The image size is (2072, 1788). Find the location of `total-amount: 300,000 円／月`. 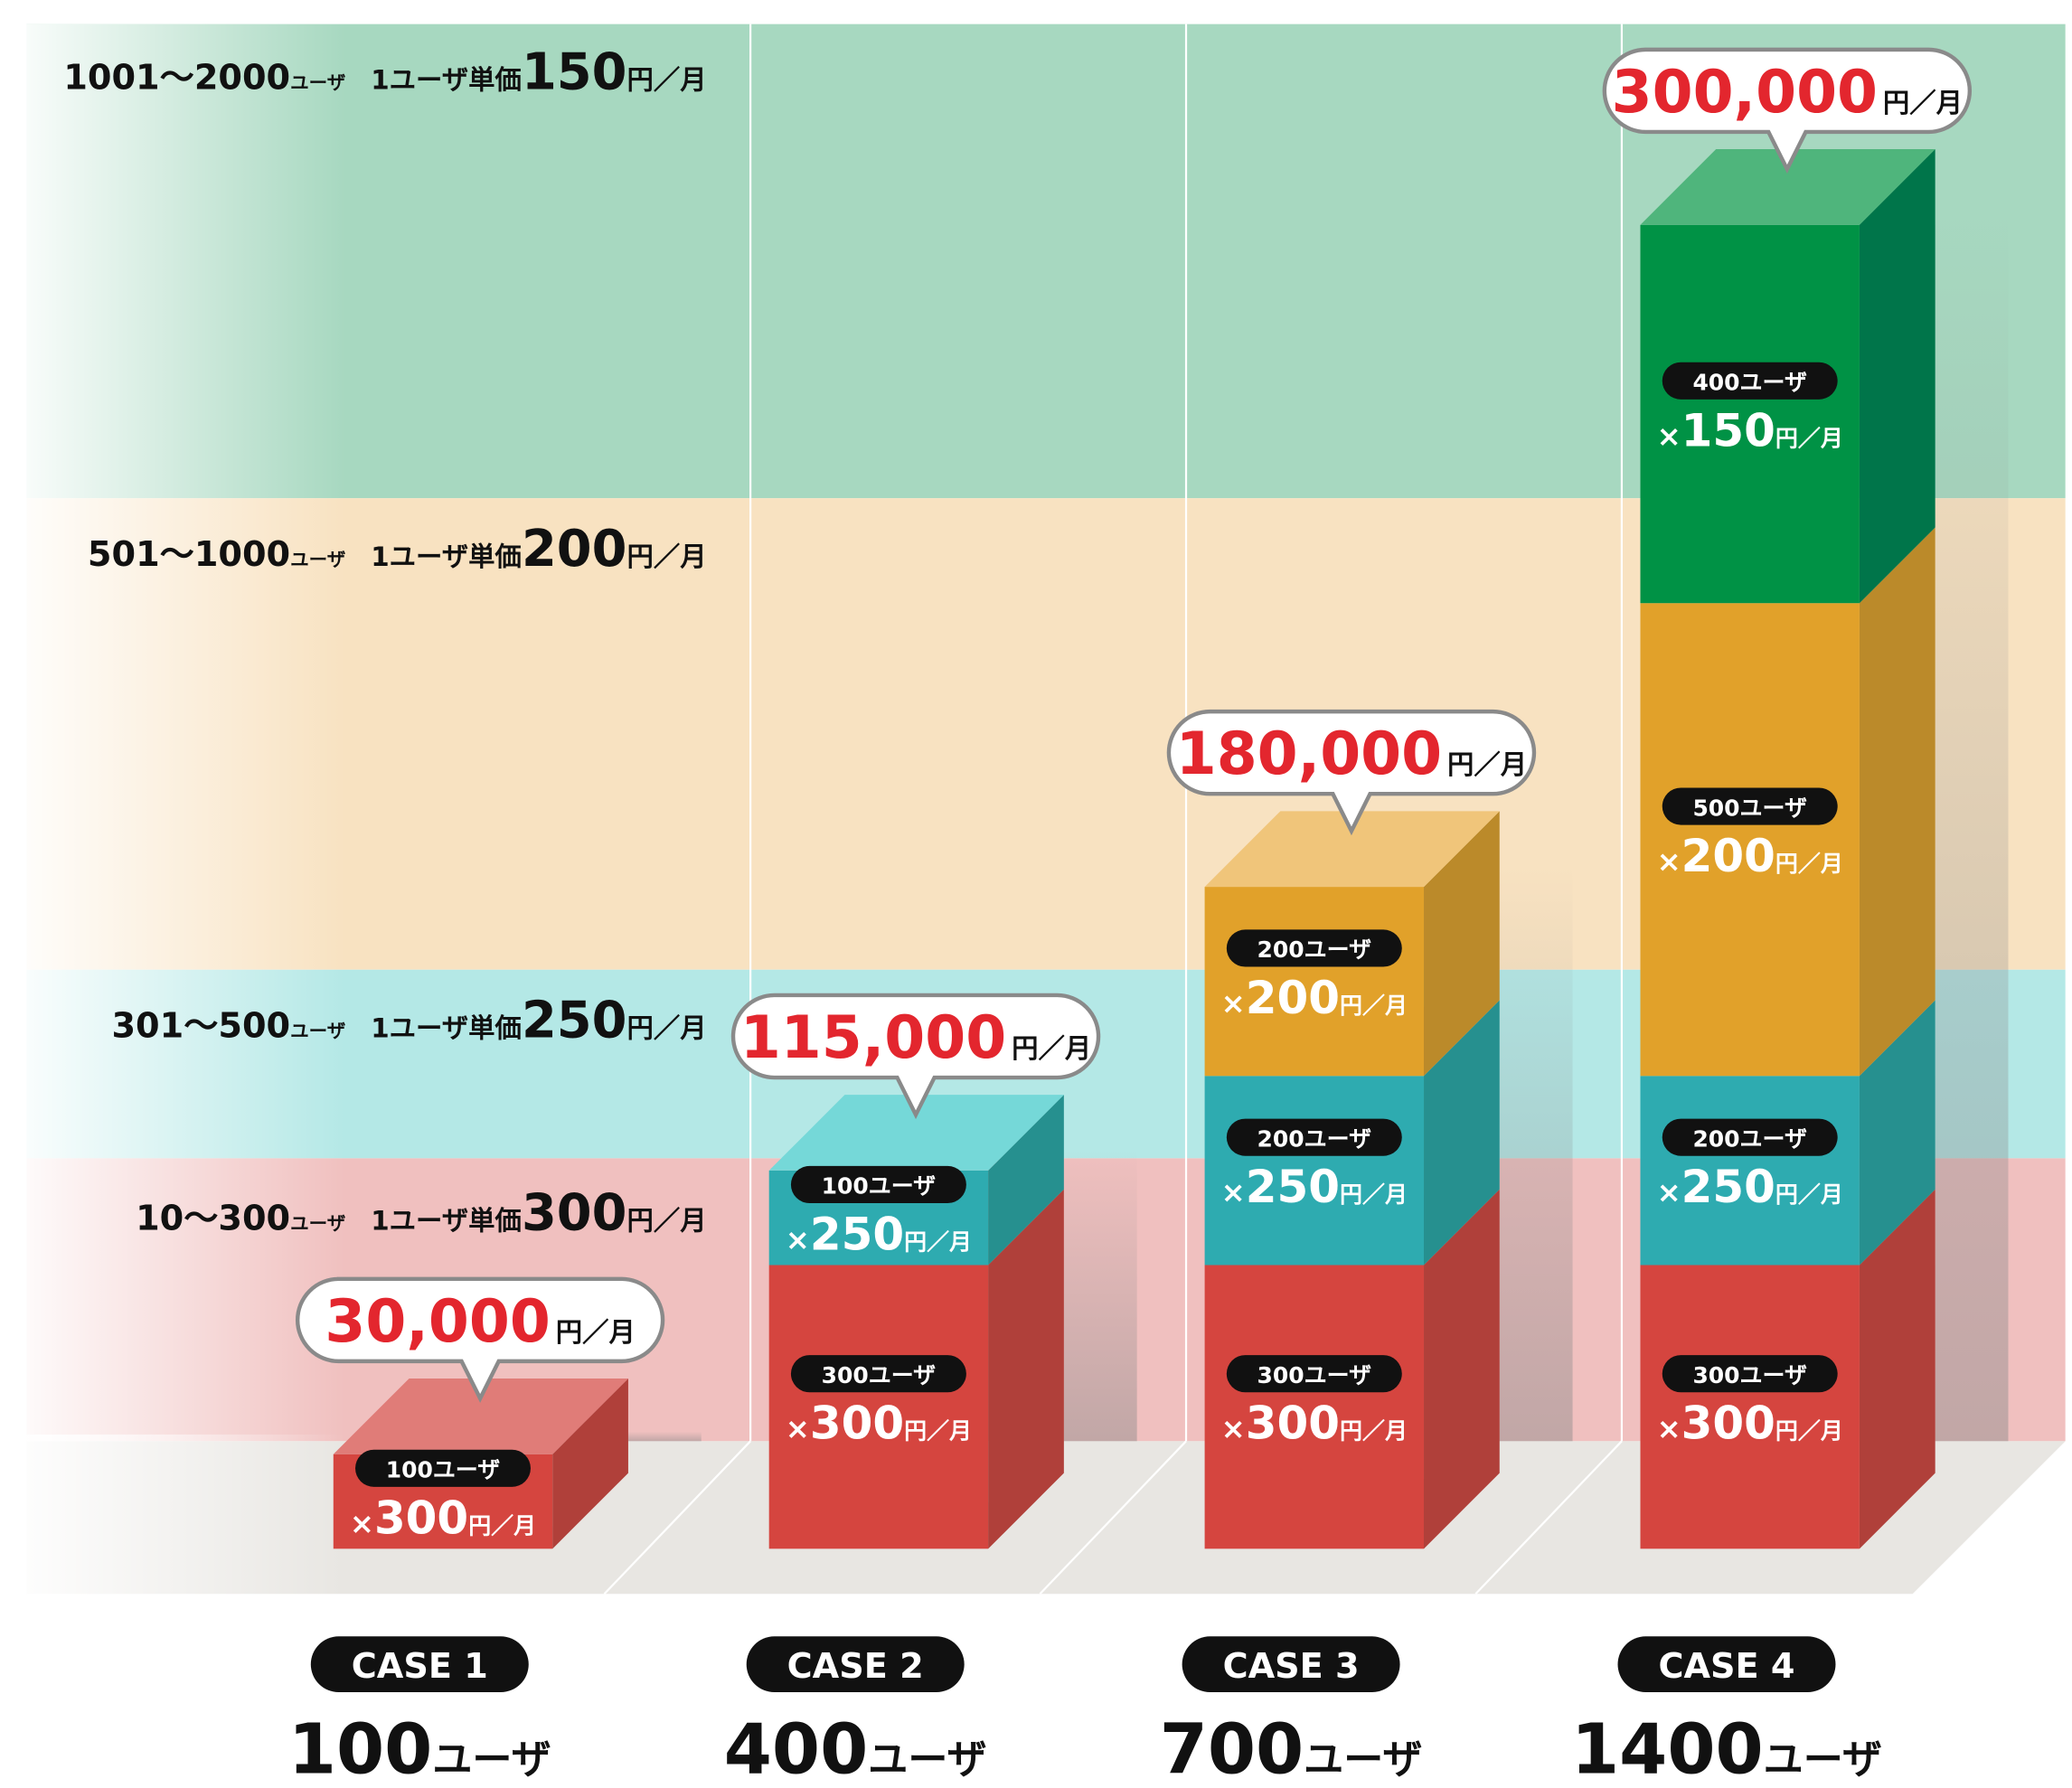

total-amount: 300,000 円／月 is located at coordinates (1787, 93).